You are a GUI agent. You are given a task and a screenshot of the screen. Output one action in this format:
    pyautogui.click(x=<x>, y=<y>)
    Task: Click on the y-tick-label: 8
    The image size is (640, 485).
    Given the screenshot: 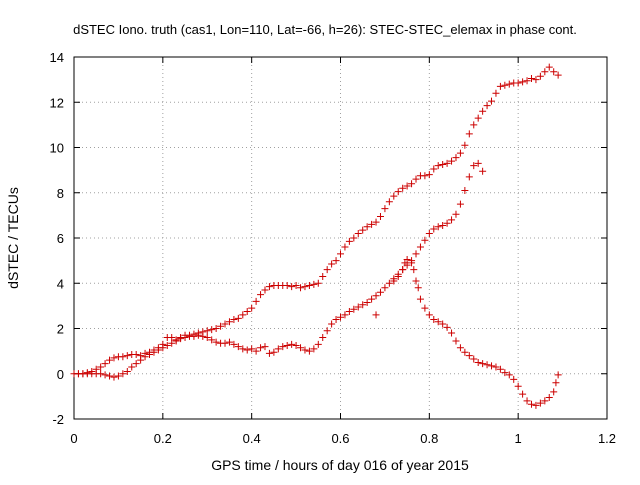 What is the action you would take?
    pyautogui.click(x=60, y=193)
    